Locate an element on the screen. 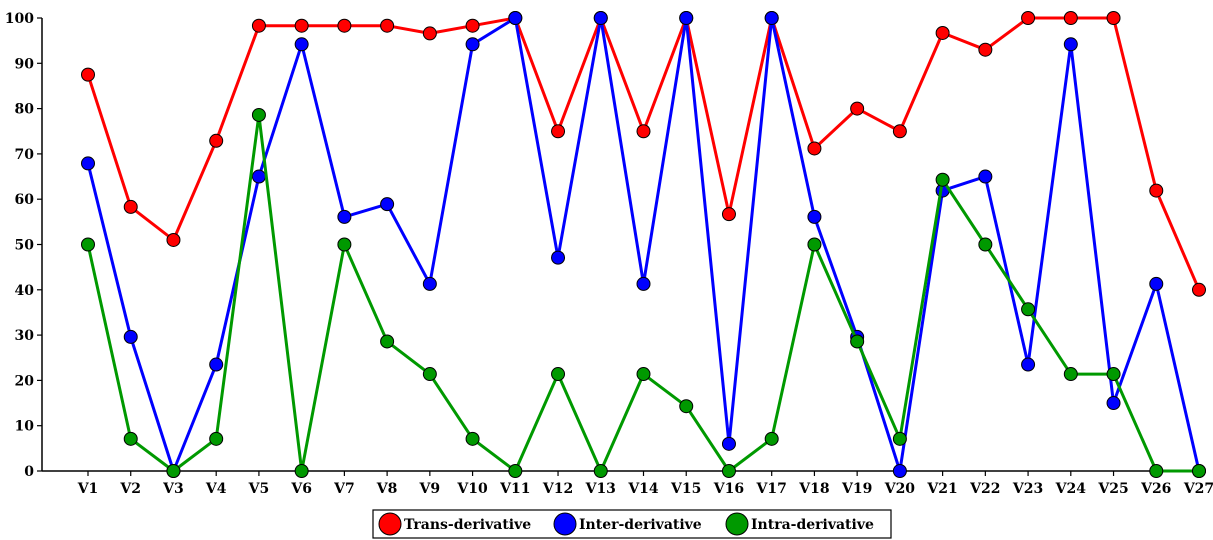  x-tick-label: V18 is located at coordinates (813, 489).